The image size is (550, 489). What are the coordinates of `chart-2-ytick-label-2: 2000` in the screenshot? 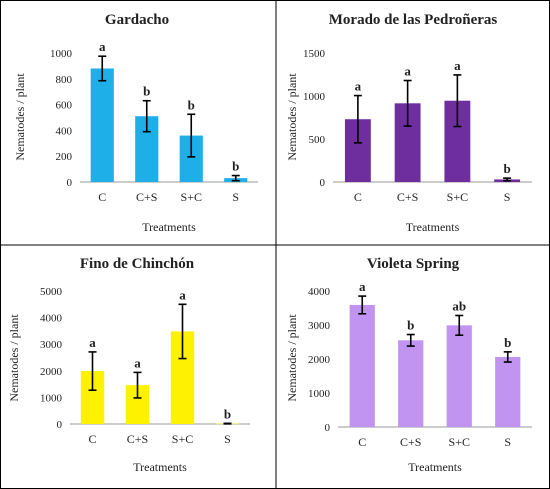 It's located at (51, 372).